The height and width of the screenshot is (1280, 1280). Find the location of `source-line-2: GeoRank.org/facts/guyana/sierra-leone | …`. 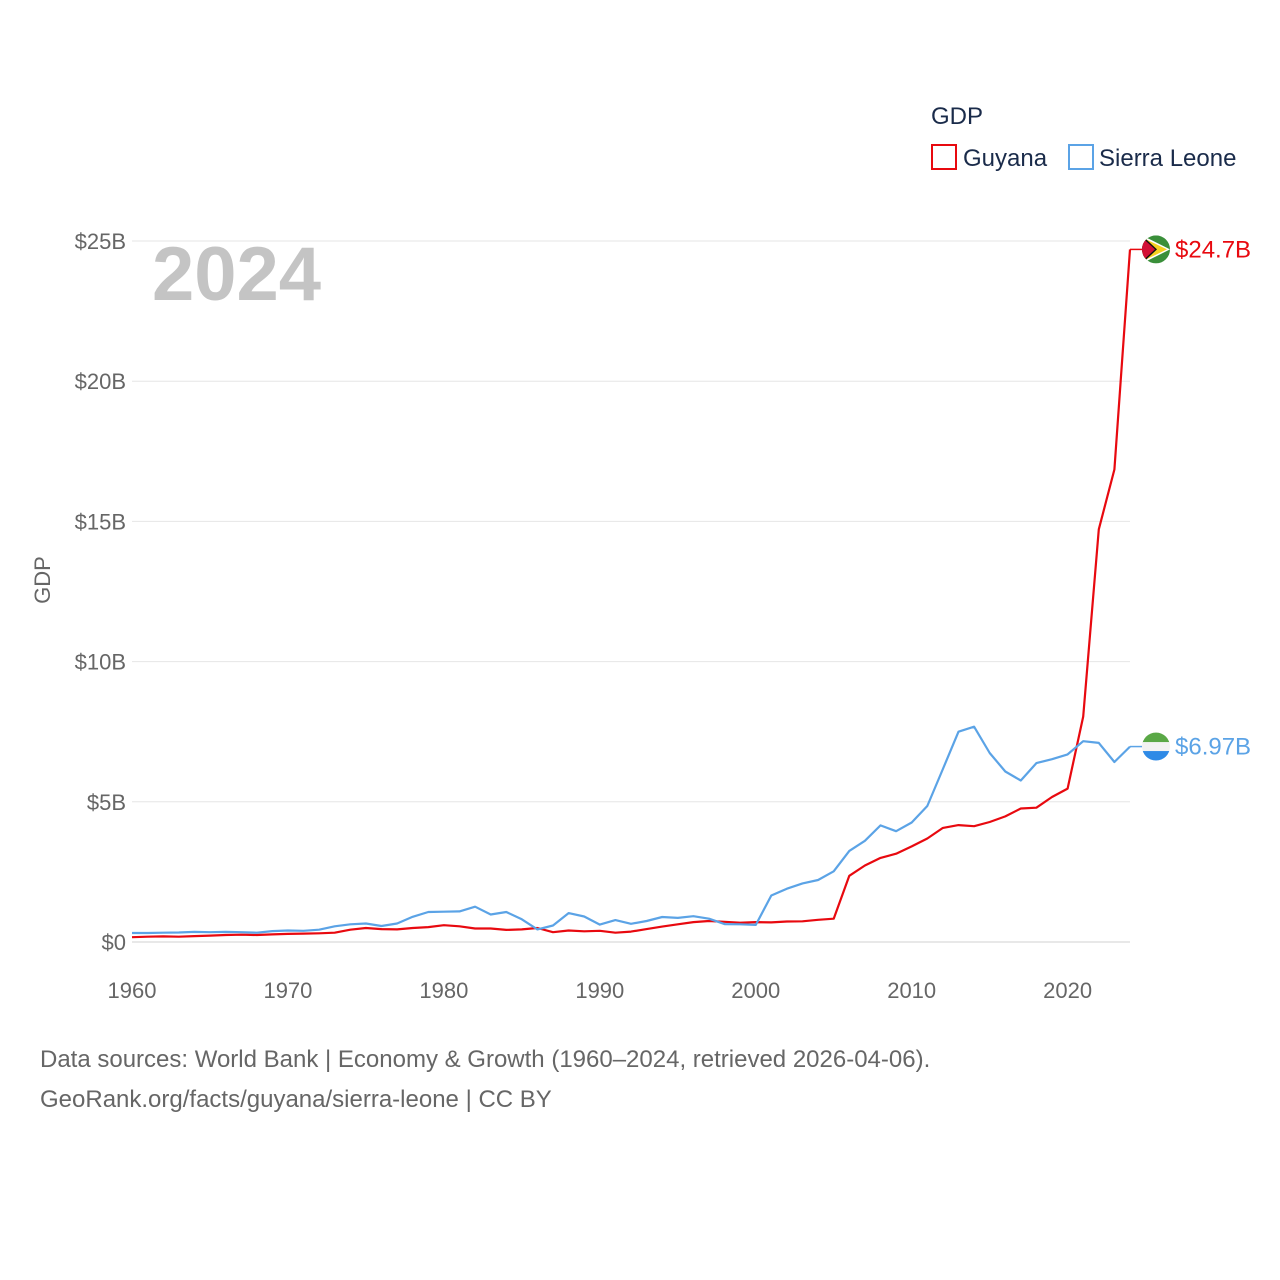

source-line-2: GeoRank.org/facts/guyana/sierra-leone | … is located at coordinates (296, 1099).